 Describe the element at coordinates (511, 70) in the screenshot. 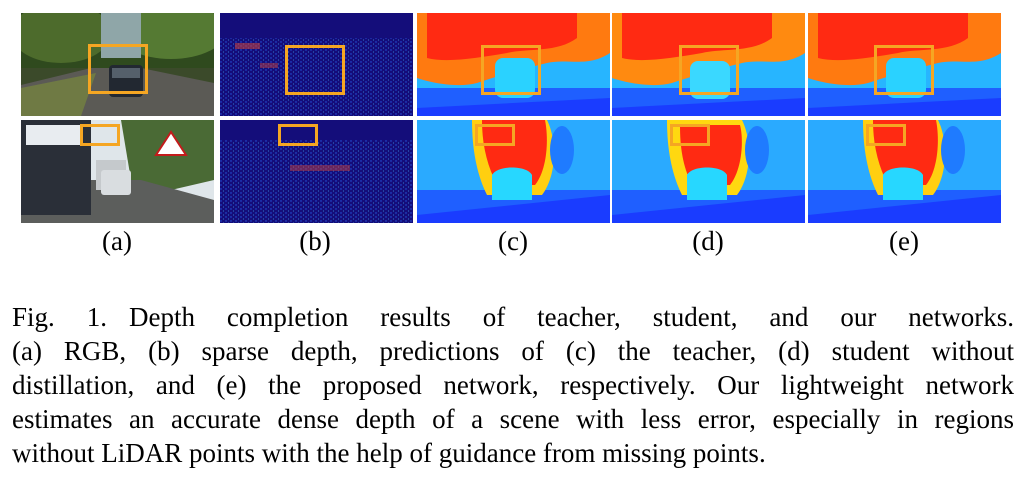

I see `teacher-top-highlight-box` at that location.